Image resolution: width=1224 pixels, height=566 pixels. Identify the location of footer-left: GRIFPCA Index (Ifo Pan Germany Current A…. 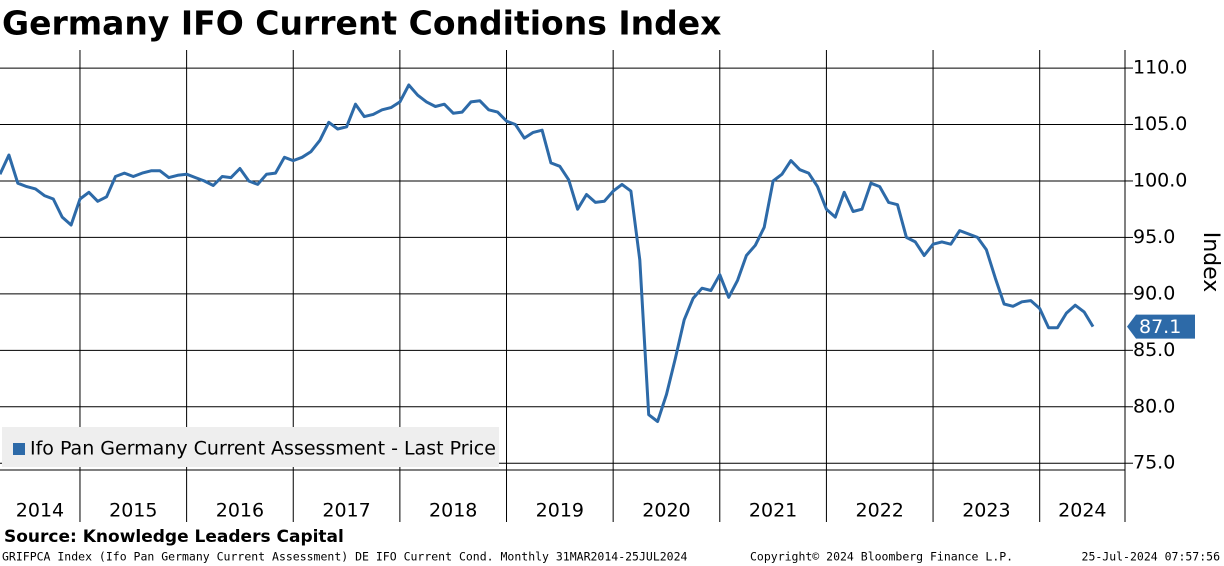
(345, 557).